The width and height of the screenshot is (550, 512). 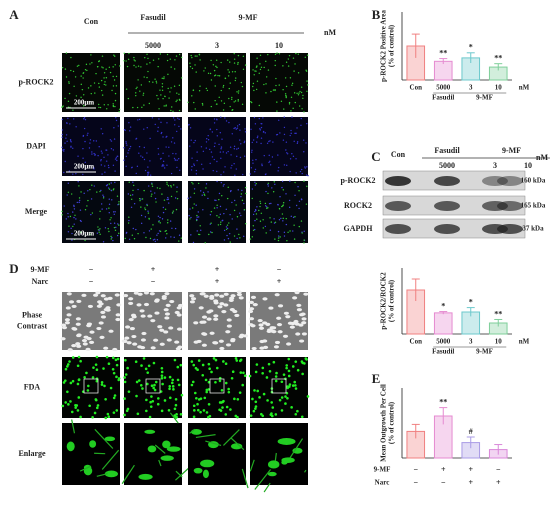 I want to click on blot-band, so click(x=398, y=229).